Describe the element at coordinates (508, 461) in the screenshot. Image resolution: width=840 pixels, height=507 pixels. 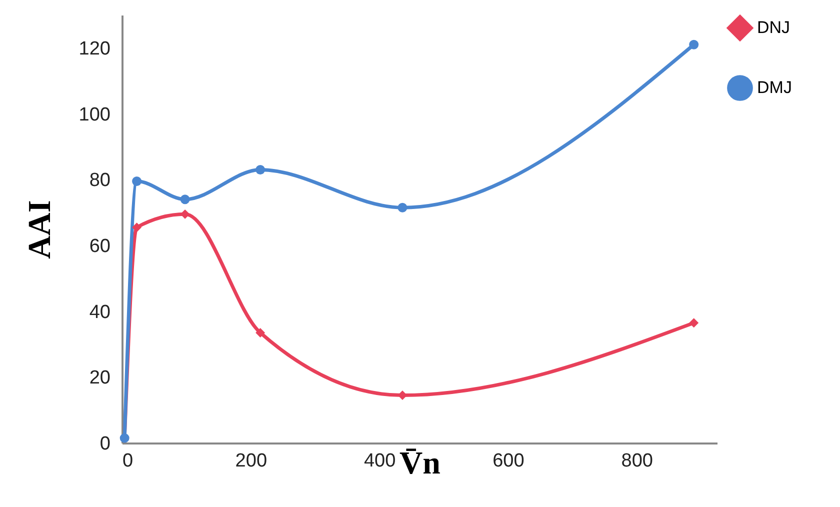
I see `x-tick-label: 600` at that location.